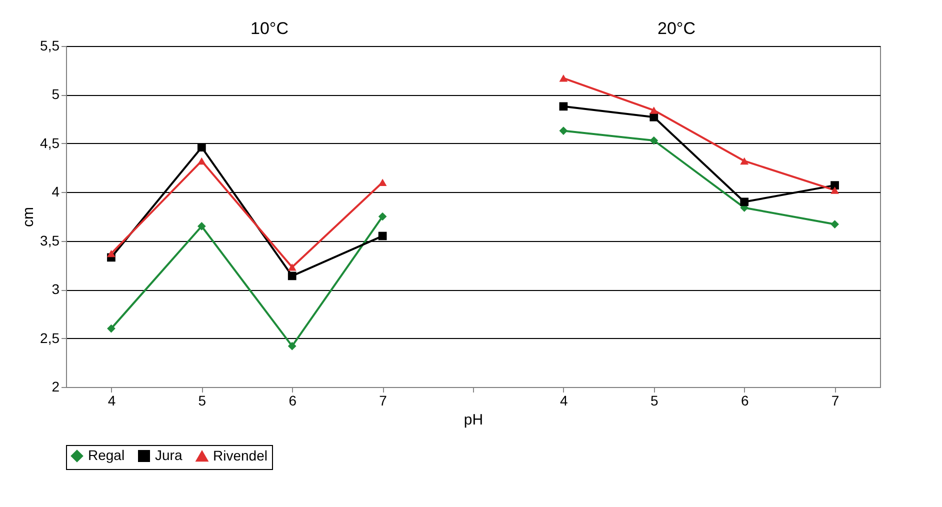 Image resolution: width=942 pixels, height=507 pixels. I want to click on y-tick-label: 4, so click(56, 192).